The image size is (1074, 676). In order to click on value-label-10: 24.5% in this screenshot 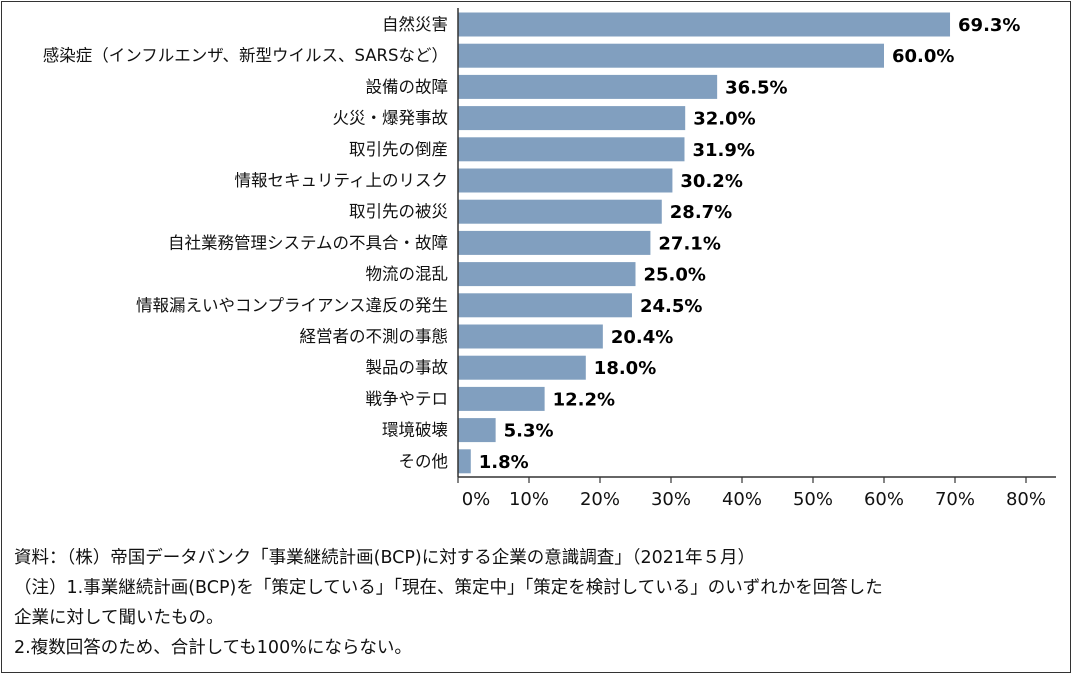, I will do `click(671, 306)`.